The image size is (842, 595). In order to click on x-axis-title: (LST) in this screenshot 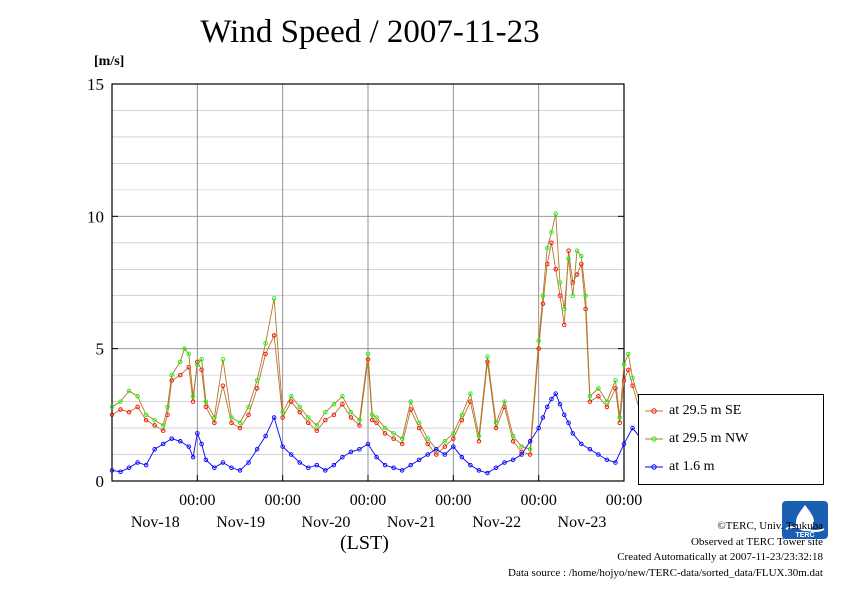, I will do `click(364, 543)`.